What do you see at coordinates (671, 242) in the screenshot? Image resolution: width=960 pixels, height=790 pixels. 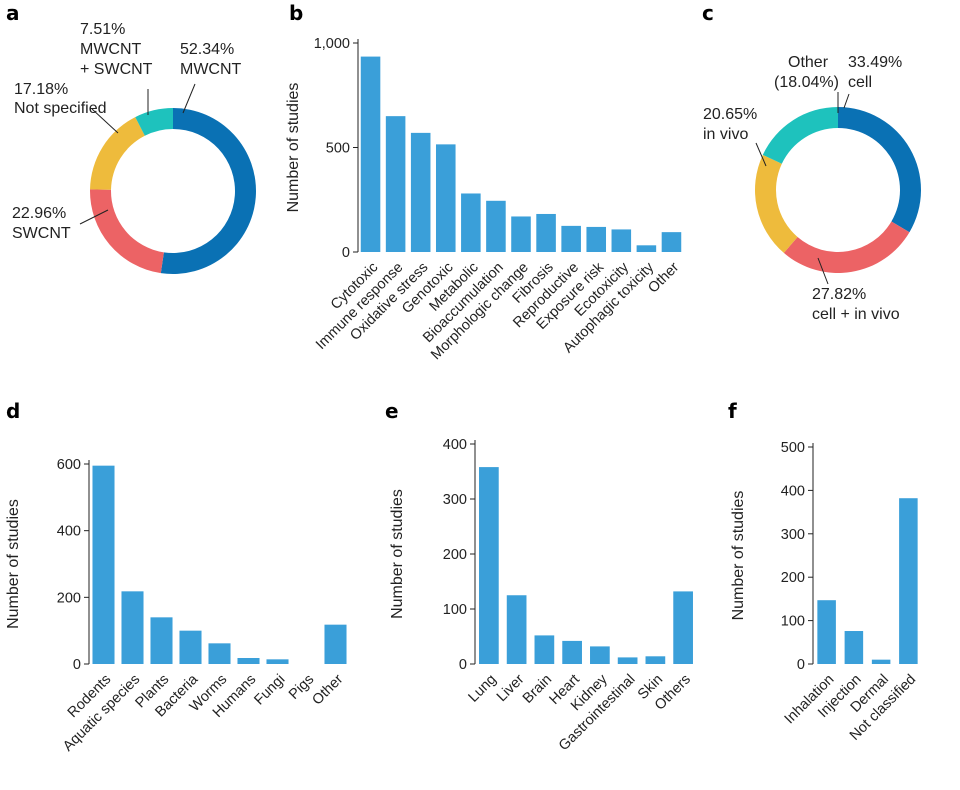 I see `bar-b-other` at bounding box center [671, 242].